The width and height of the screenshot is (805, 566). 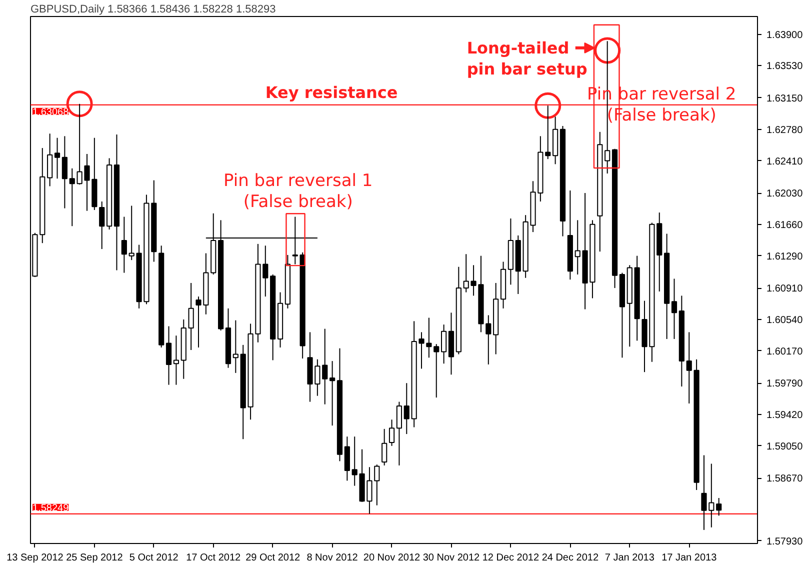 What do you see at coordinates (451, 558) in the screenshot?
I see `x-tick-label: 30 Nov 2012` at bounding box center [451, 558].